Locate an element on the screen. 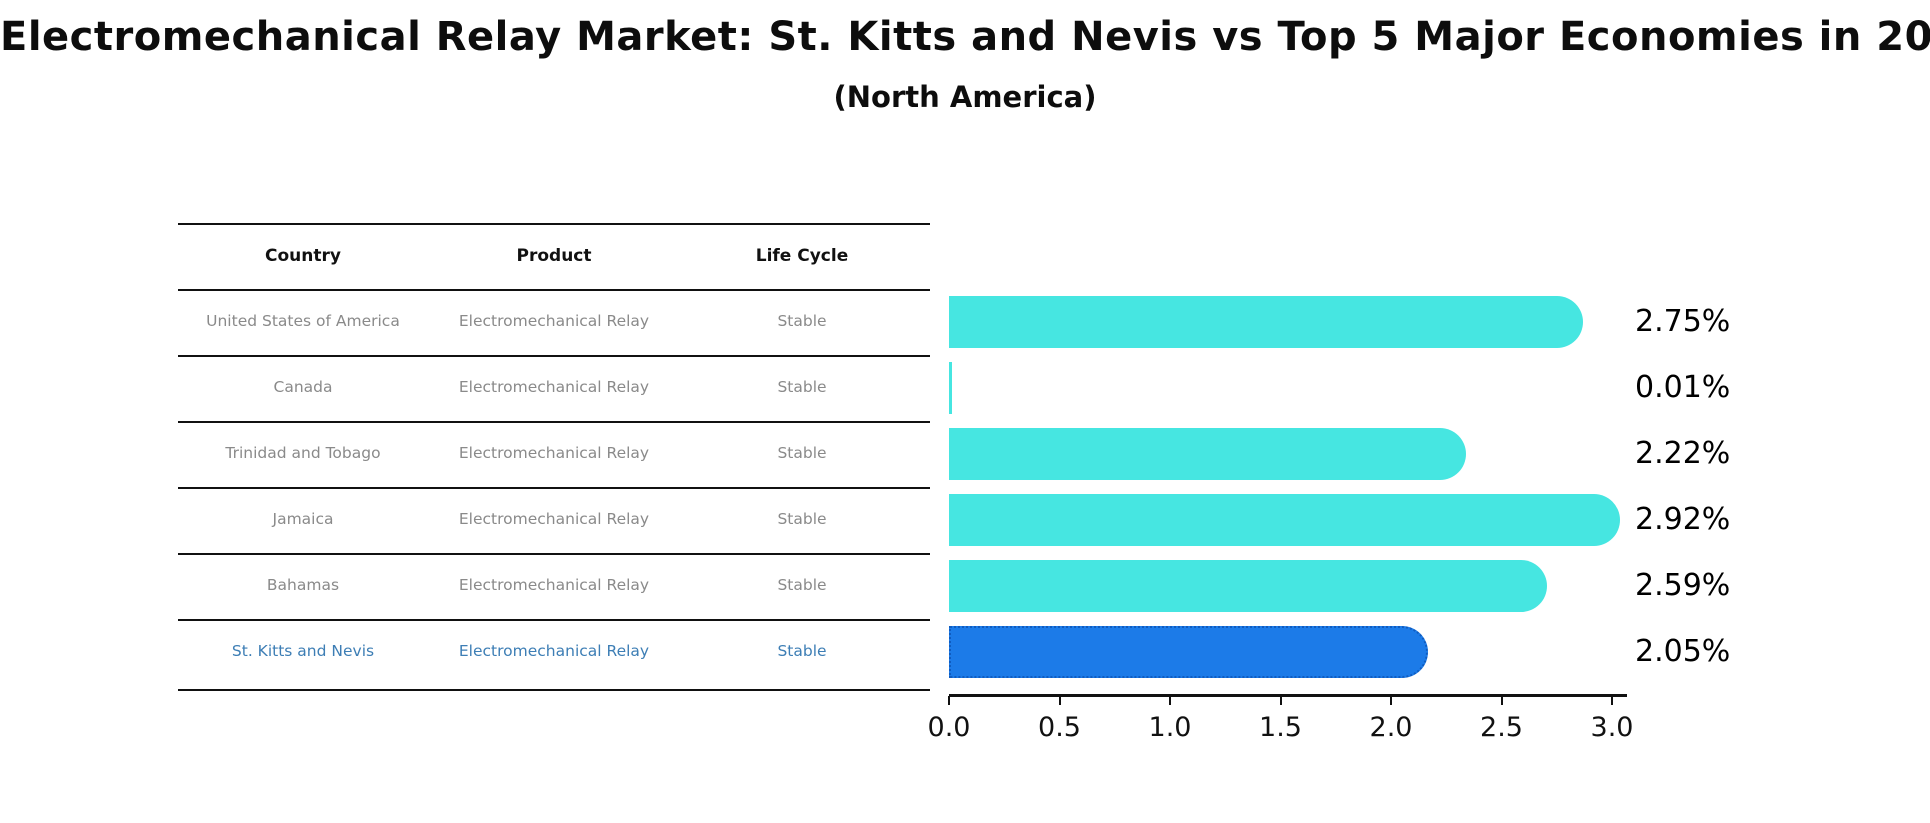  bar-value-label: 2.92% is located at coordinates (1683, 519).